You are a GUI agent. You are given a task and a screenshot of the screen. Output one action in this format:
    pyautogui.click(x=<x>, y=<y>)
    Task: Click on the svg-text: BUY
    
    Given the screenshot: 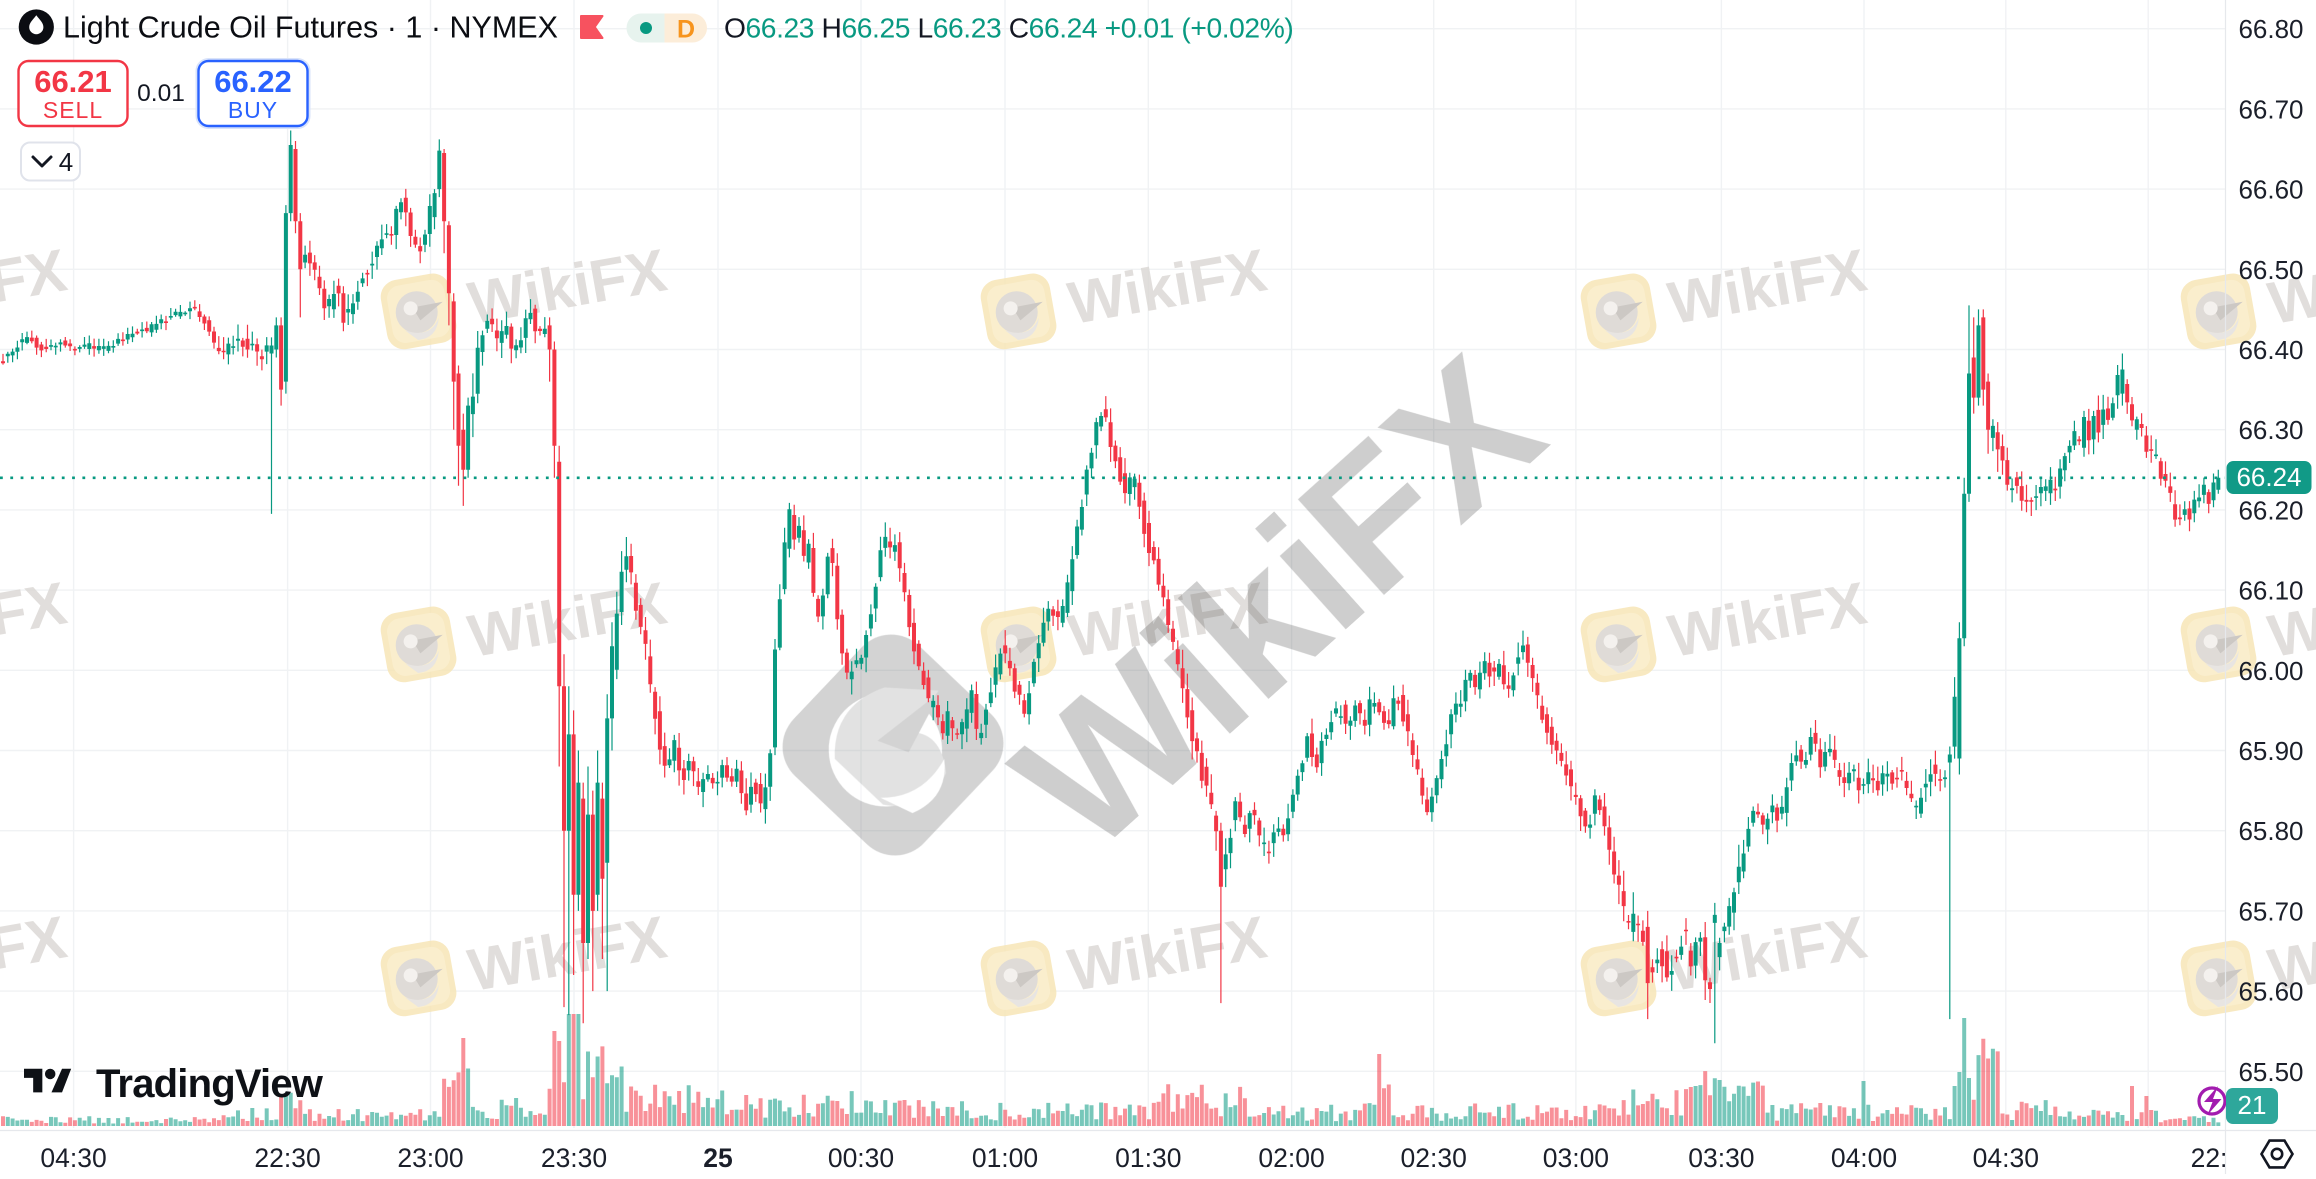 What is the action you would take?
    pyautogui.click(x=253, y=110)
    